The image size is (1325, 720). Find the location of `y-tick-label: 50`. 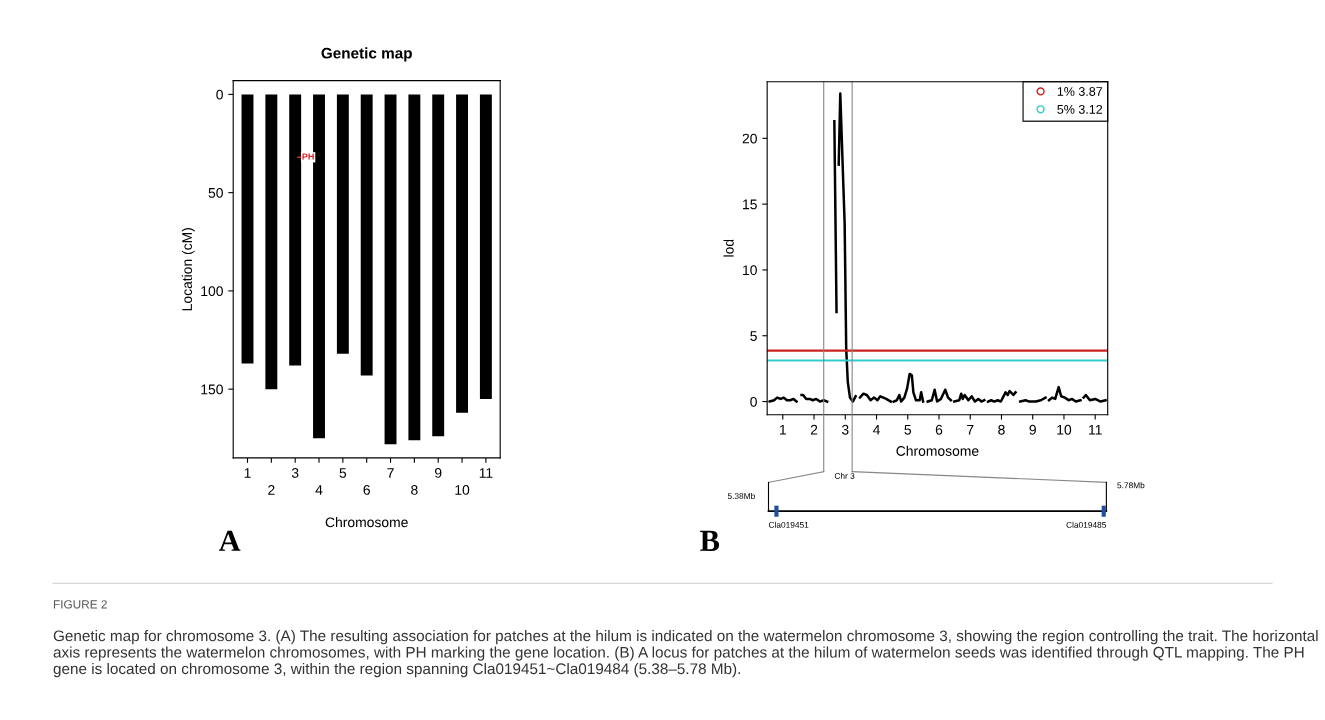

y-tick-label: 50 is located at coordinates (215, 192).